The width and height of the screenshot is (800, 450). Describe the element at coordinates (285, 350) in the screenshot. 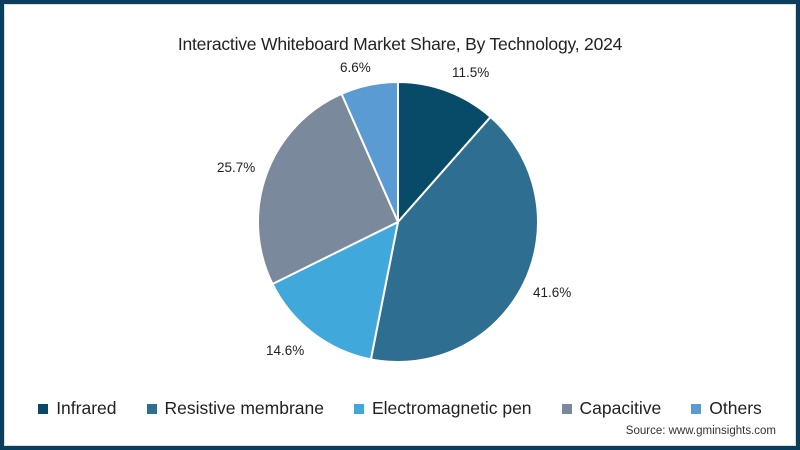

I see `label-electromagnetic-pen: 14.6%` at that location.